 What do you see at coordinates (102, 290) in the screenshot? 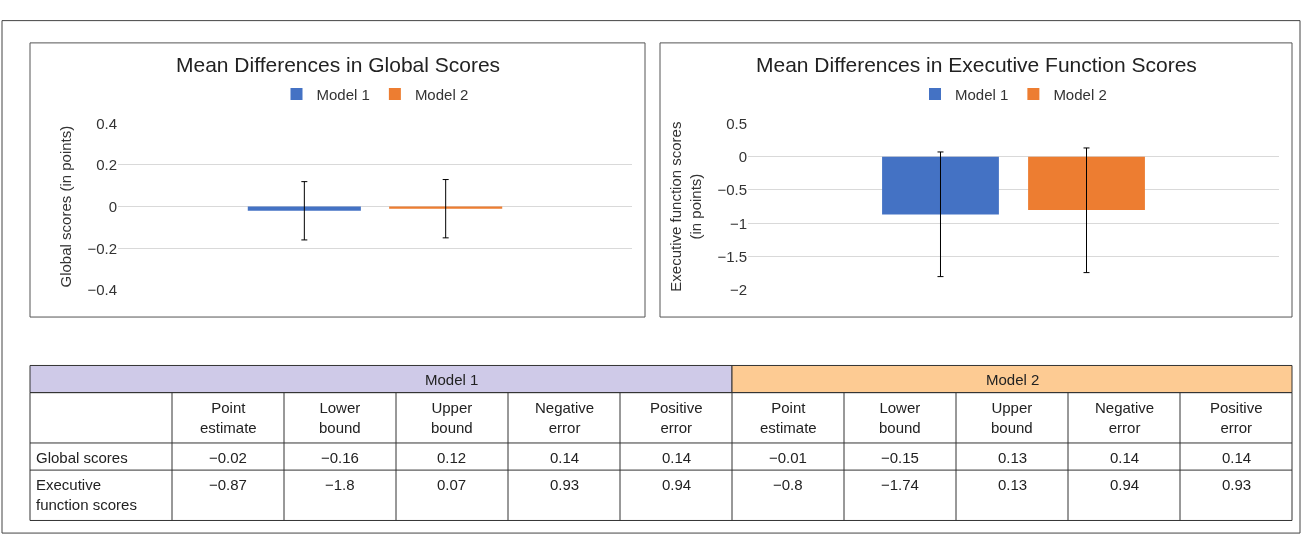
I see `y-tick-label: −0.4` at bounding box center [102, 290].